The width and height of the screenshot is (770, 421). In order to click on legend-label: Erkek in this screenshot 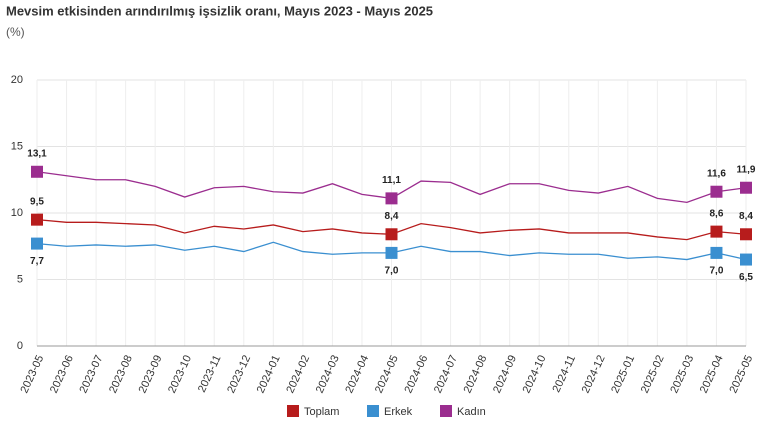, I will do `click(398, 412)`.